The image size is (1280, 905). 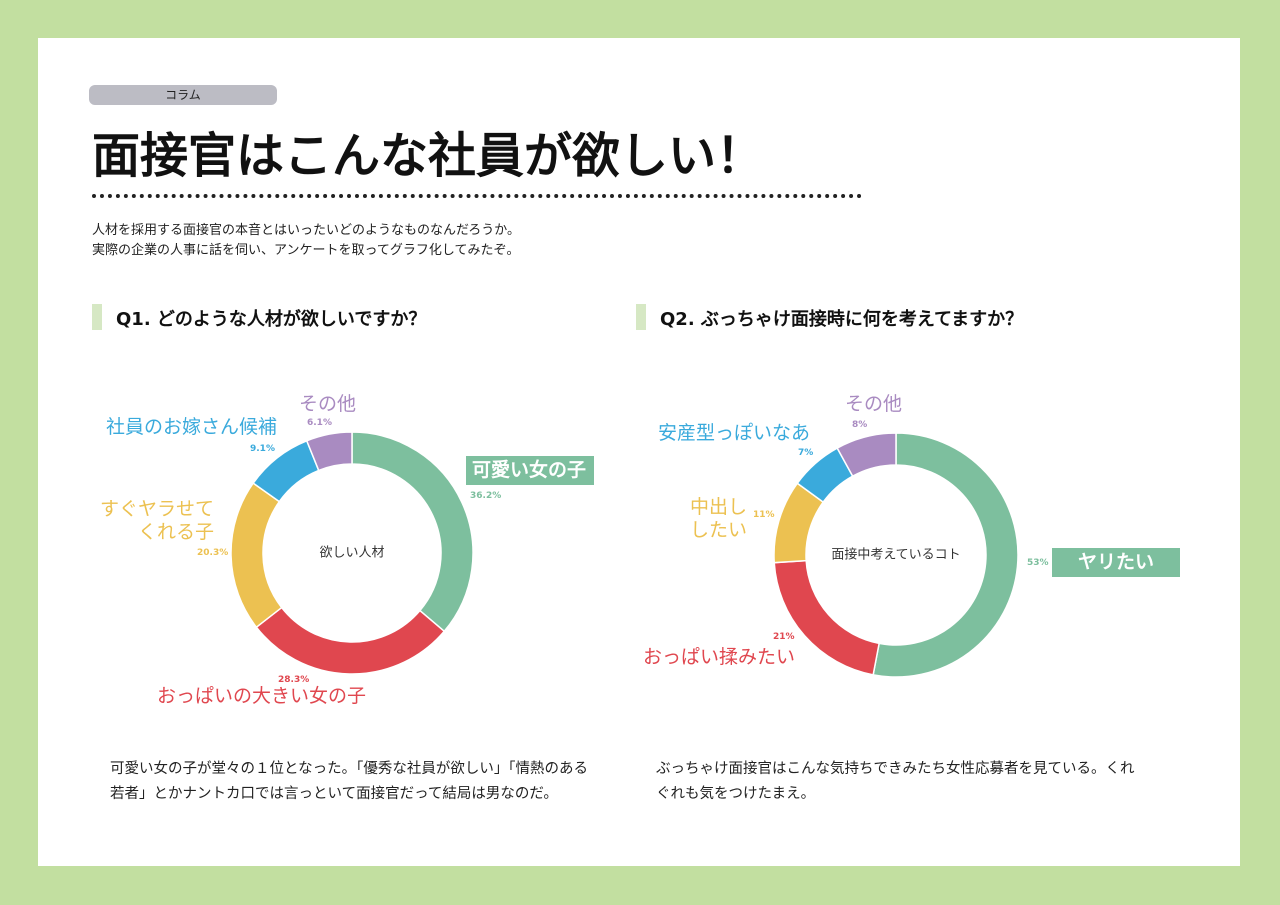 What do you see at coordinates (806, 453) in the screenshot?
I see `value-label: 7%` at bounding box center [806, 453].